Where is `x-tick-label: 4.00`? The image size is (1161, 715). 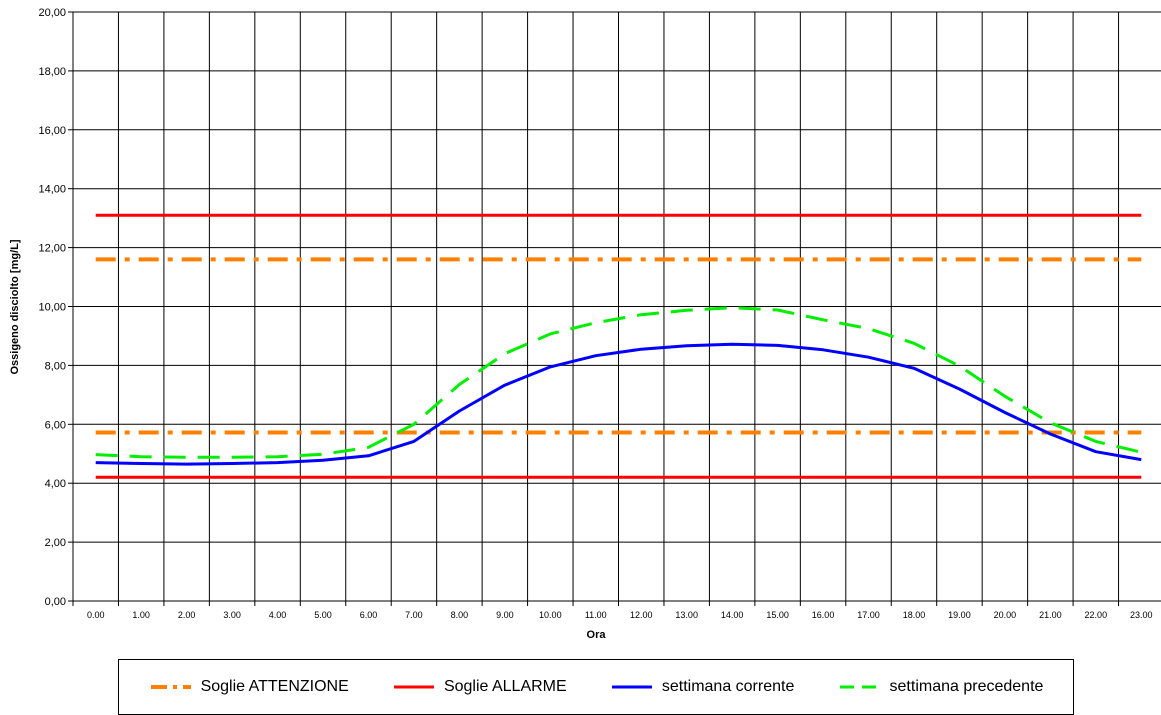 x-tick-label: 4.00 is located at coordinates (278, 615).